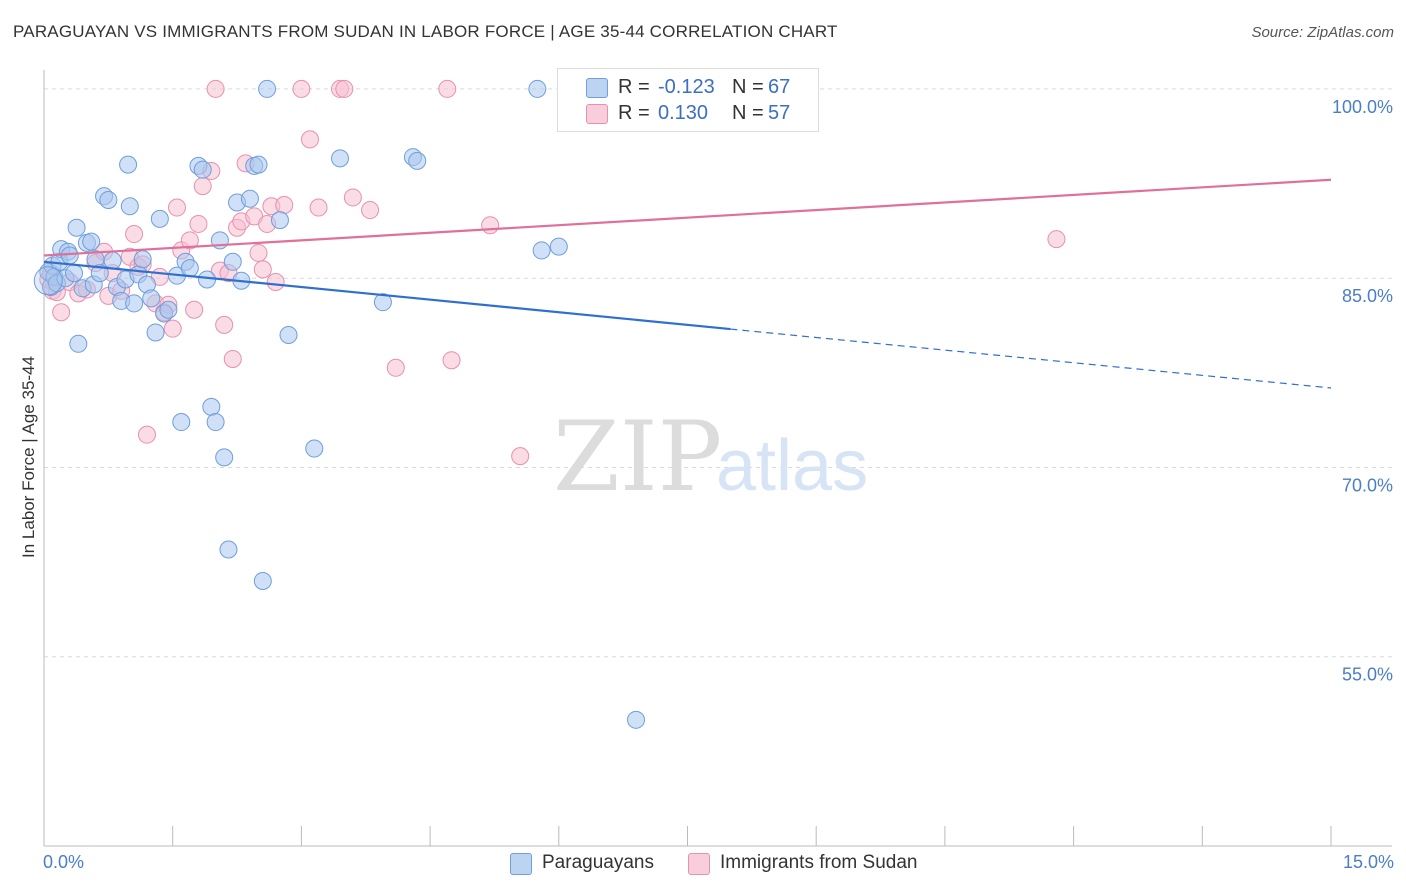  Describe the element at coordinates (1031, 358) in the screenshot. I see `trend-line-paraguayans-extrapolated` at that location.